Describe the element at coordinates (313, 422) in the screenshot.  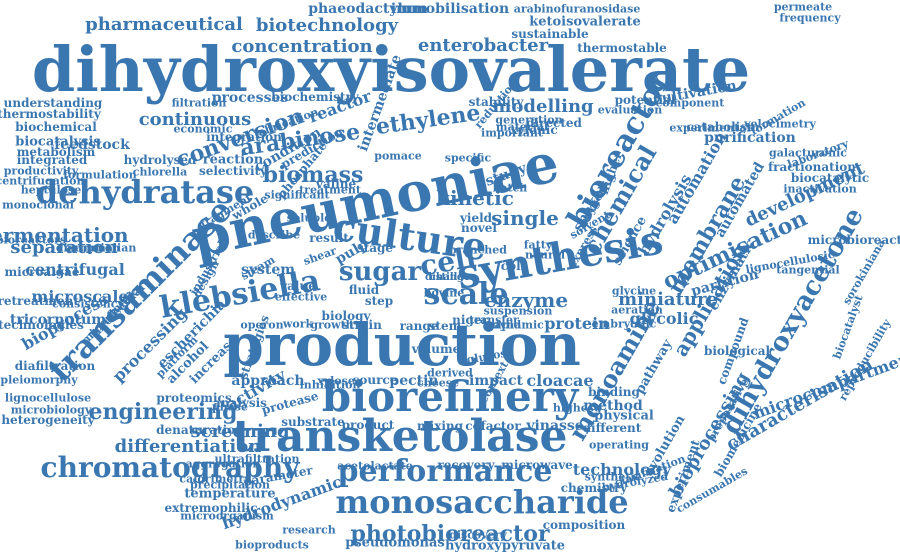
I see `cloud-word: substrate` at that location.